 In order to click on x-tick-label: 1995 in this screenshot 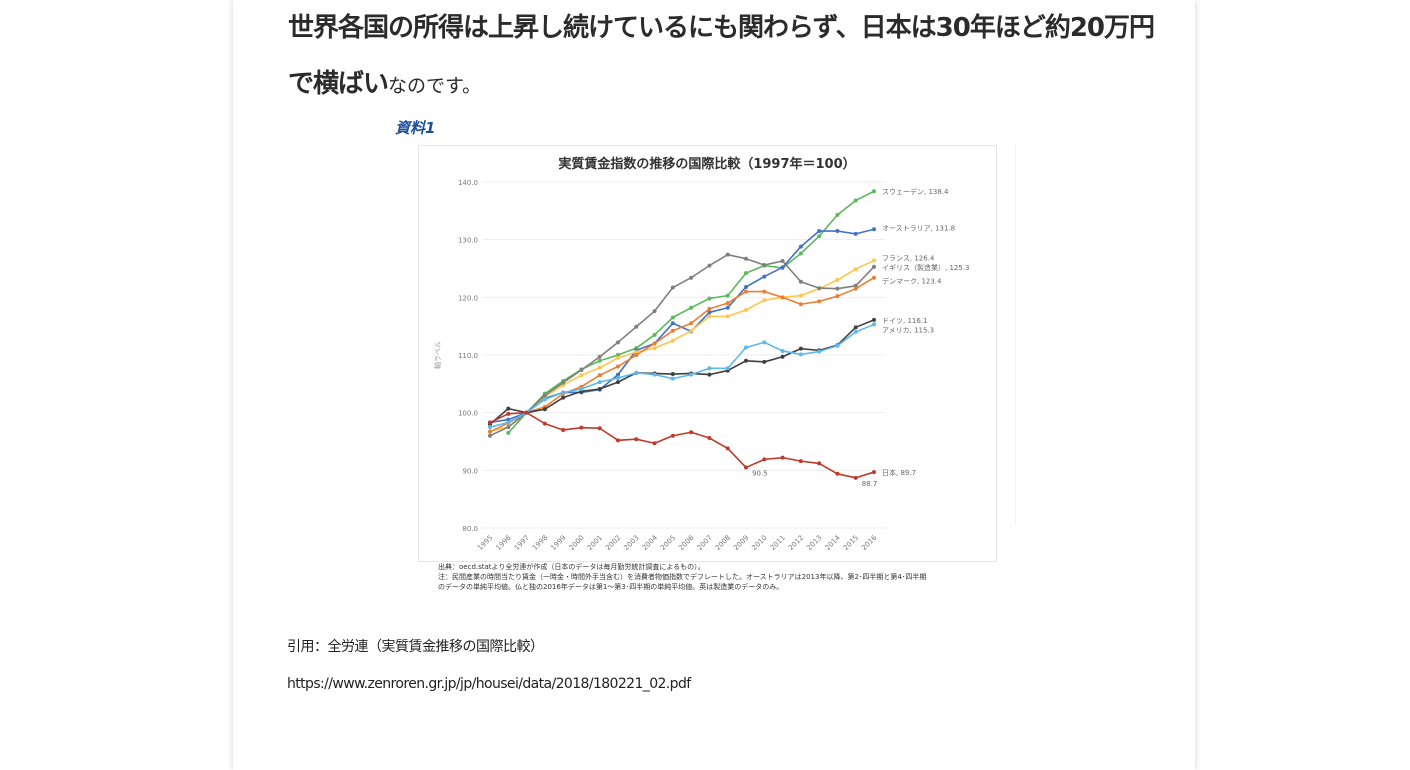, I will do `click(485, 543)`.